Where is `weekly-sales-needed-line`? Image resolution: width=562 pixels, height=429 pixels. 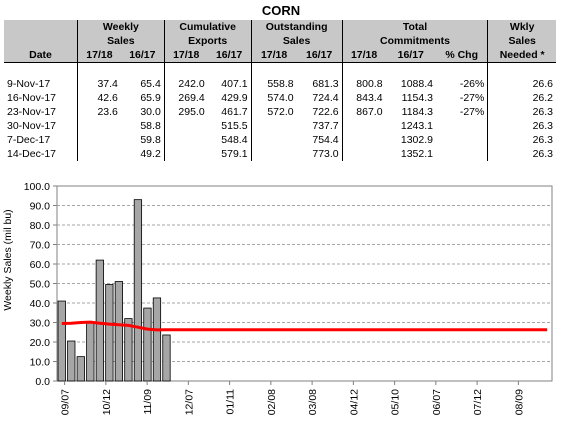 weekly-sales-needed-line is located at coordinates (304, 326).